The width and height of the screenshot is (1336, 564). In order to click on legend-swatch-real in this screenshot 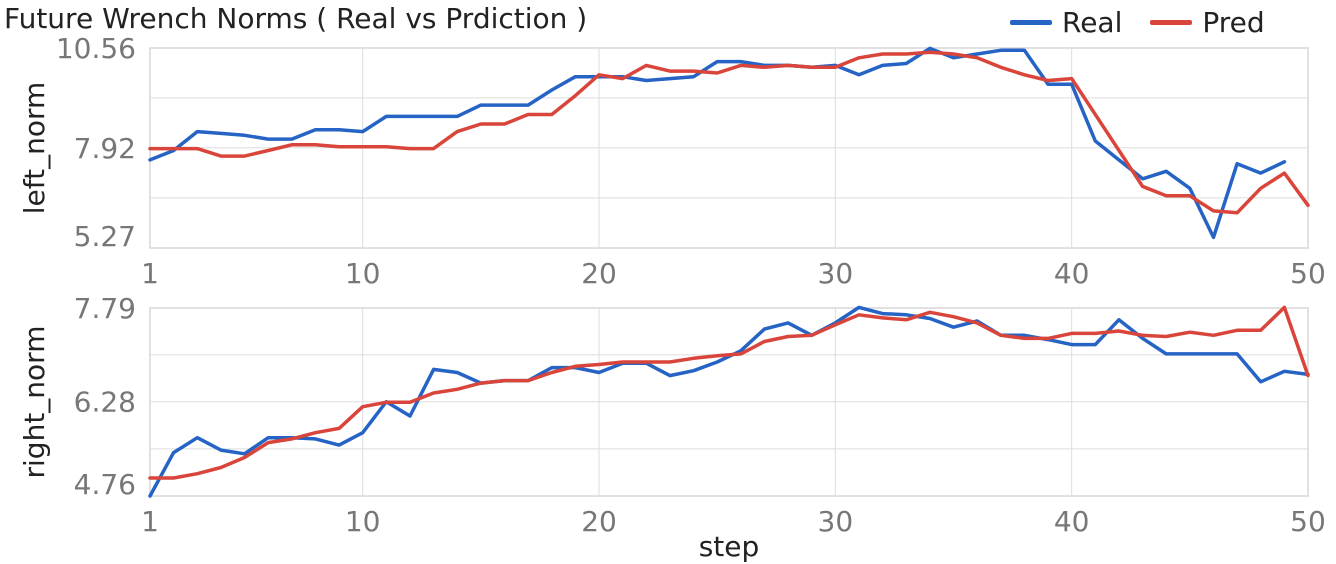, I will do `click(1031, 22)`.